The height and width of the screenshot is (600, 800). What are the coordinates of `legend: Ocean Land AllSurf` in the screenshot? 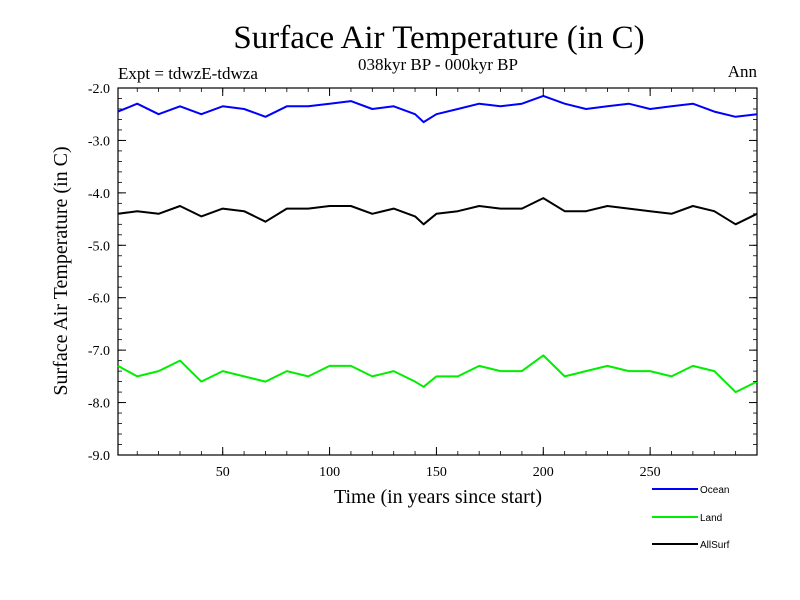 It's located at (691, 518).